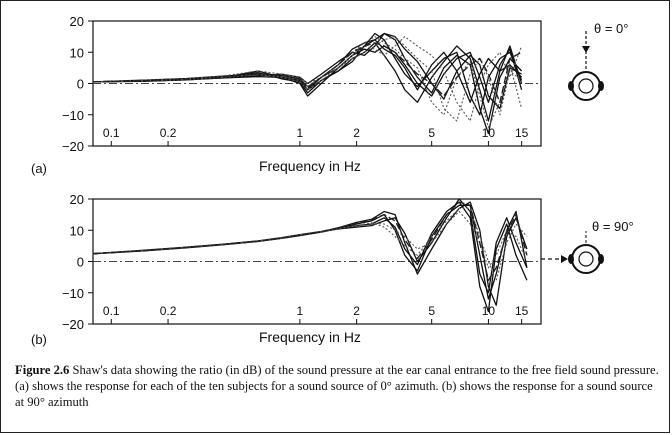  Describe the element at coordinates (39, 339) in the screenshot. I see `panel-label-b: (b)` at that location.